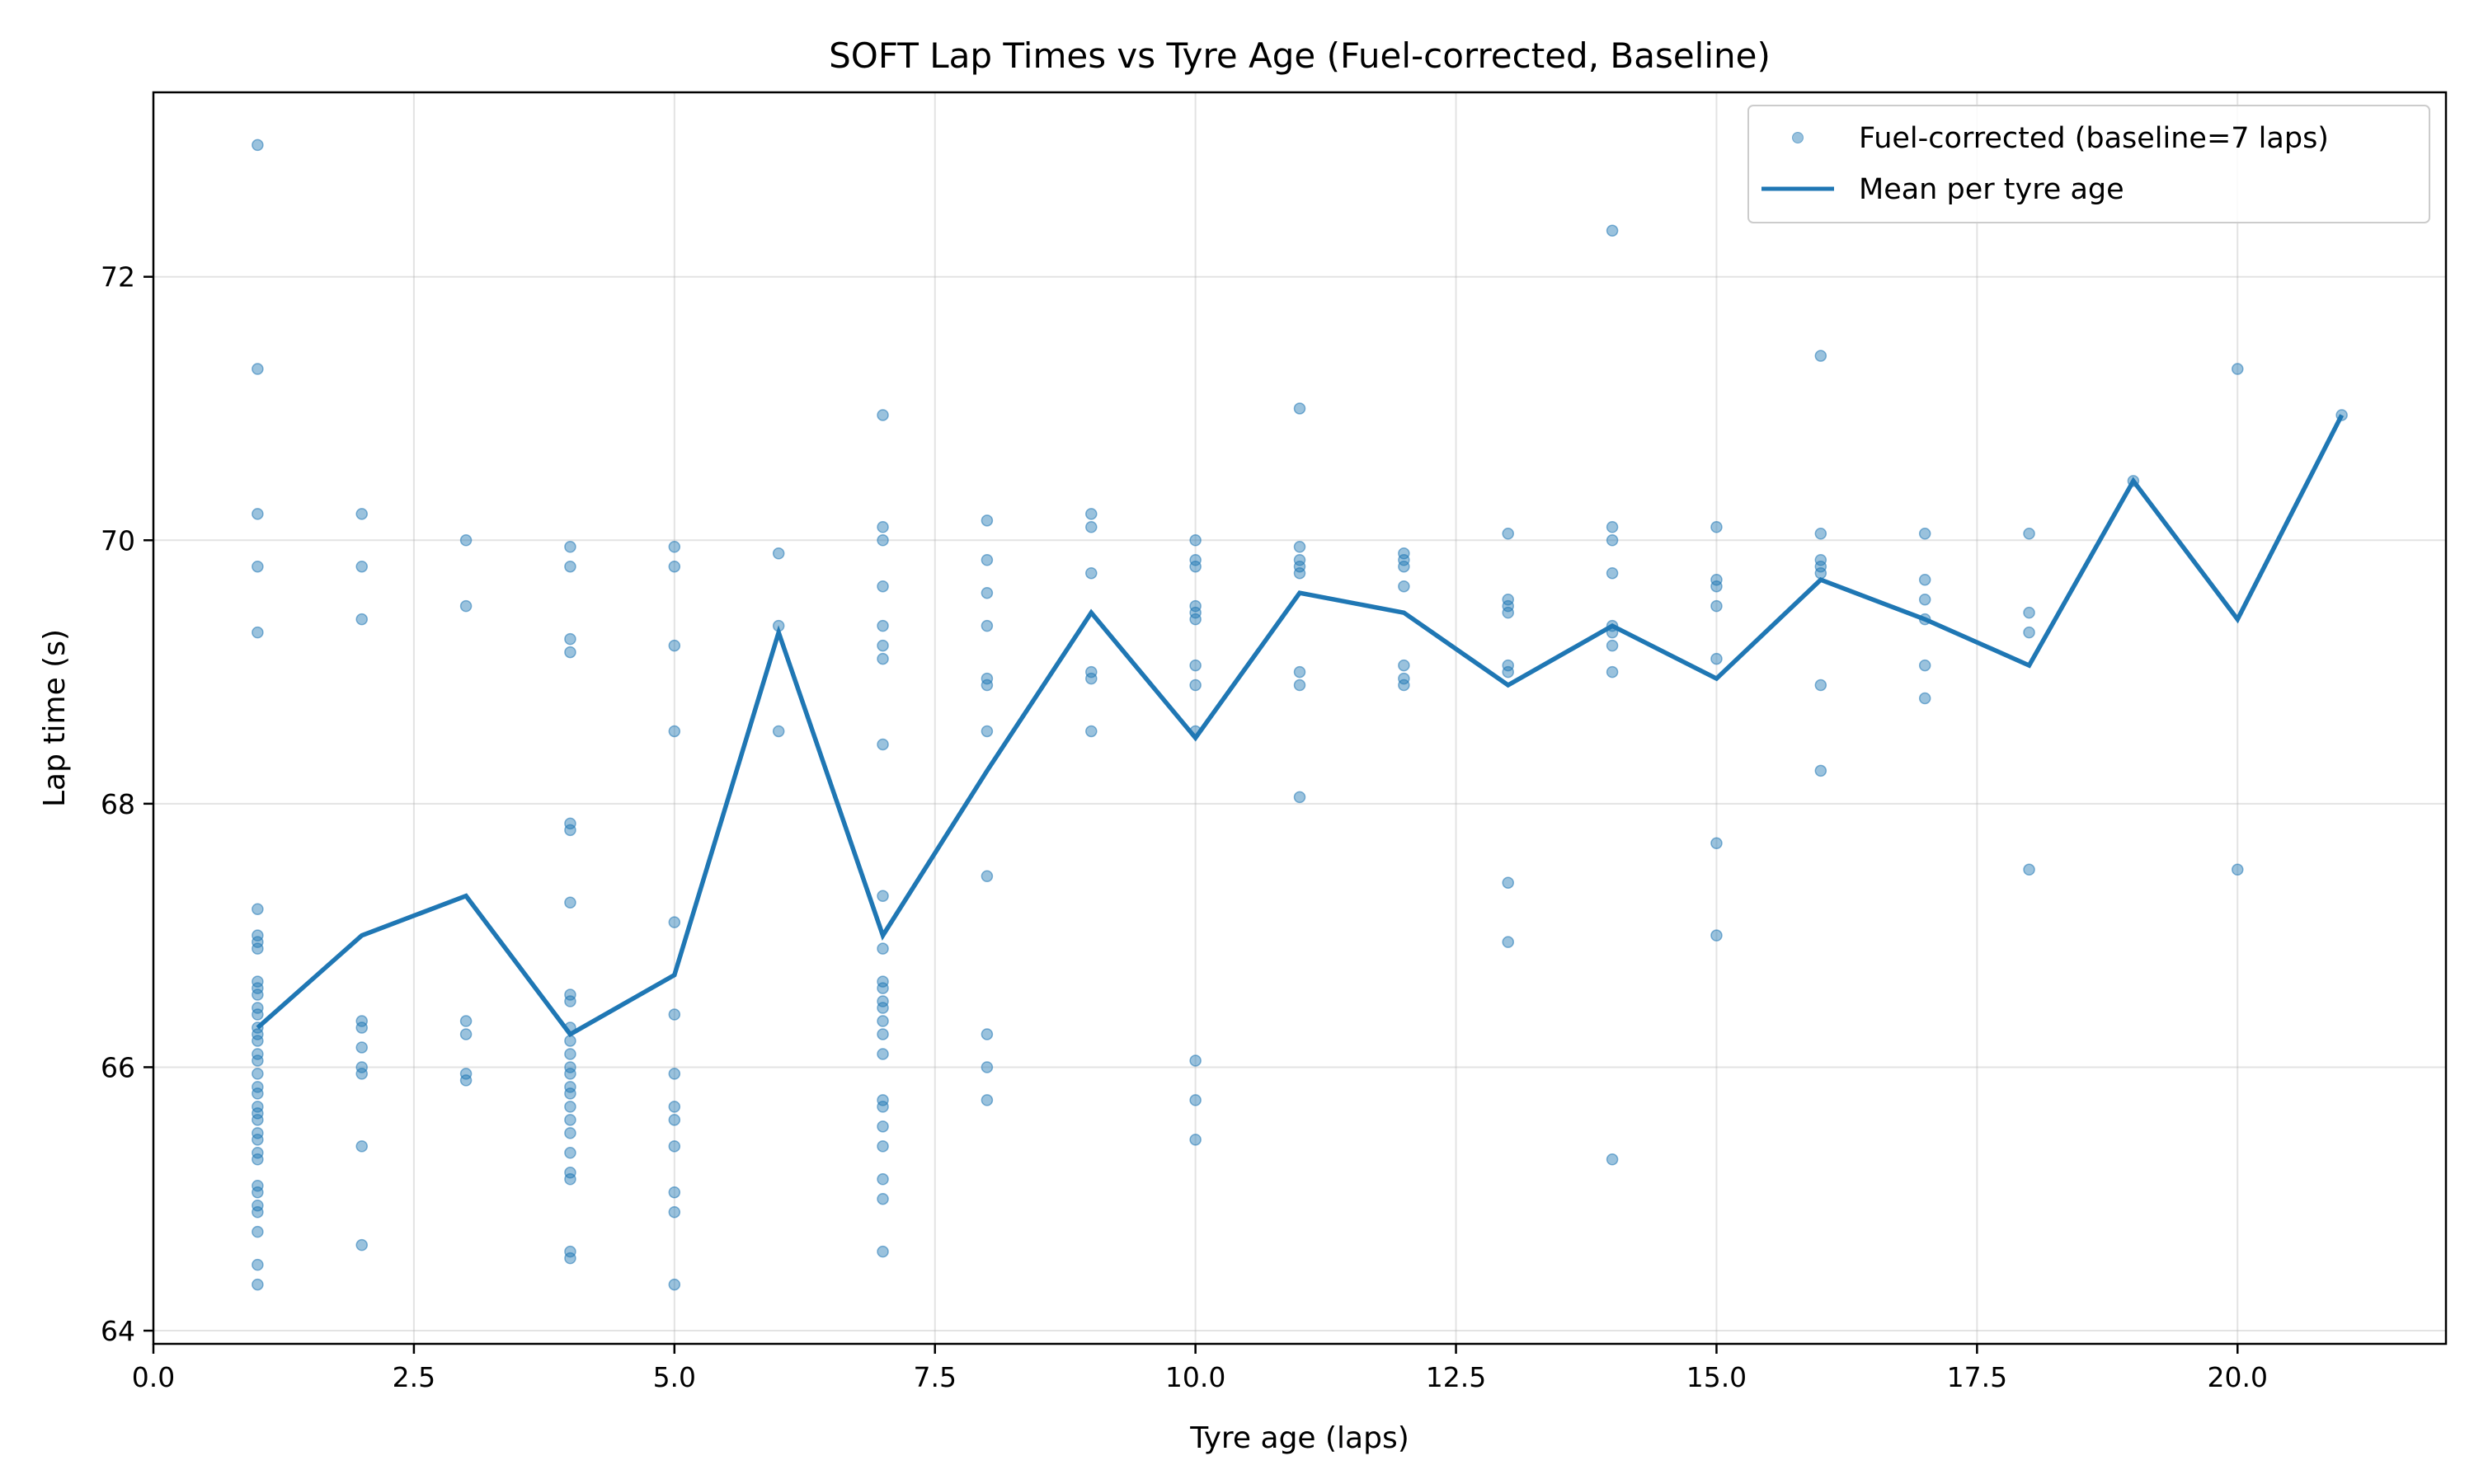 The image size is (2474, 1484). I want to click on x-tick-label: 5.0, so click(674, 1377).